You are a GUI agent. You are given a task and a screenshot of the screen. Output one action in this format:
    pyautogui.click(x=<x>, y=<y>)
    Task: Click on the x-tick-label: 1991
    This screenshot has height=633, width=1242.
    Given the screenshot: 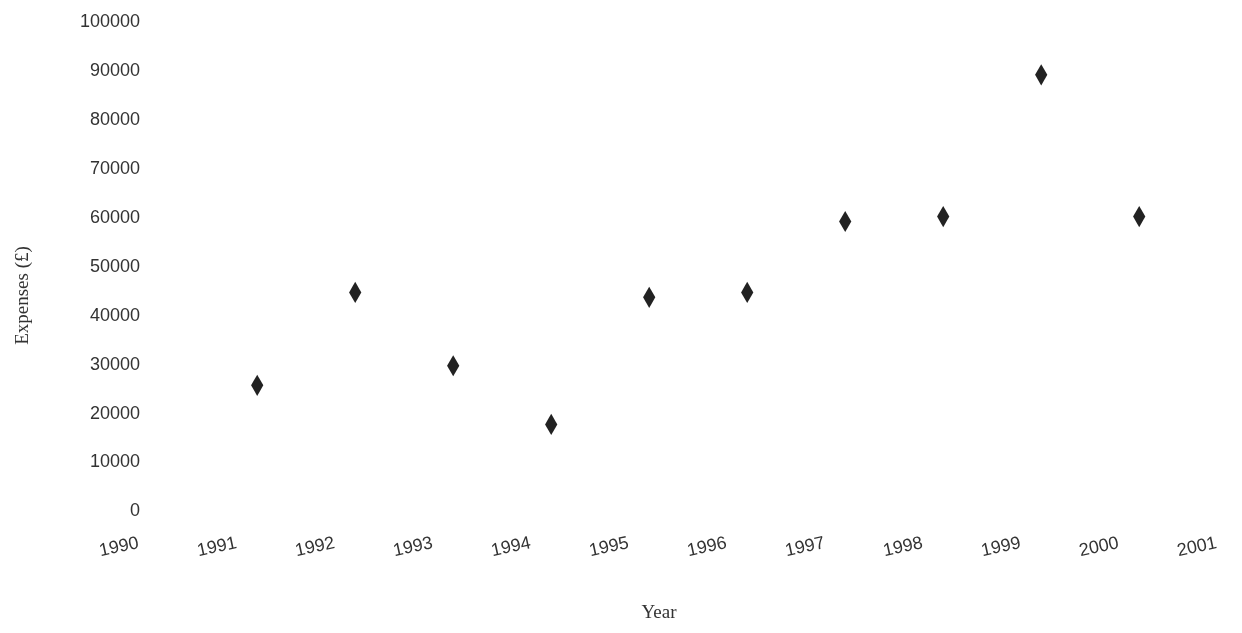 What is the action you would take?
    pyautogui.click(x=217, y=546)
    